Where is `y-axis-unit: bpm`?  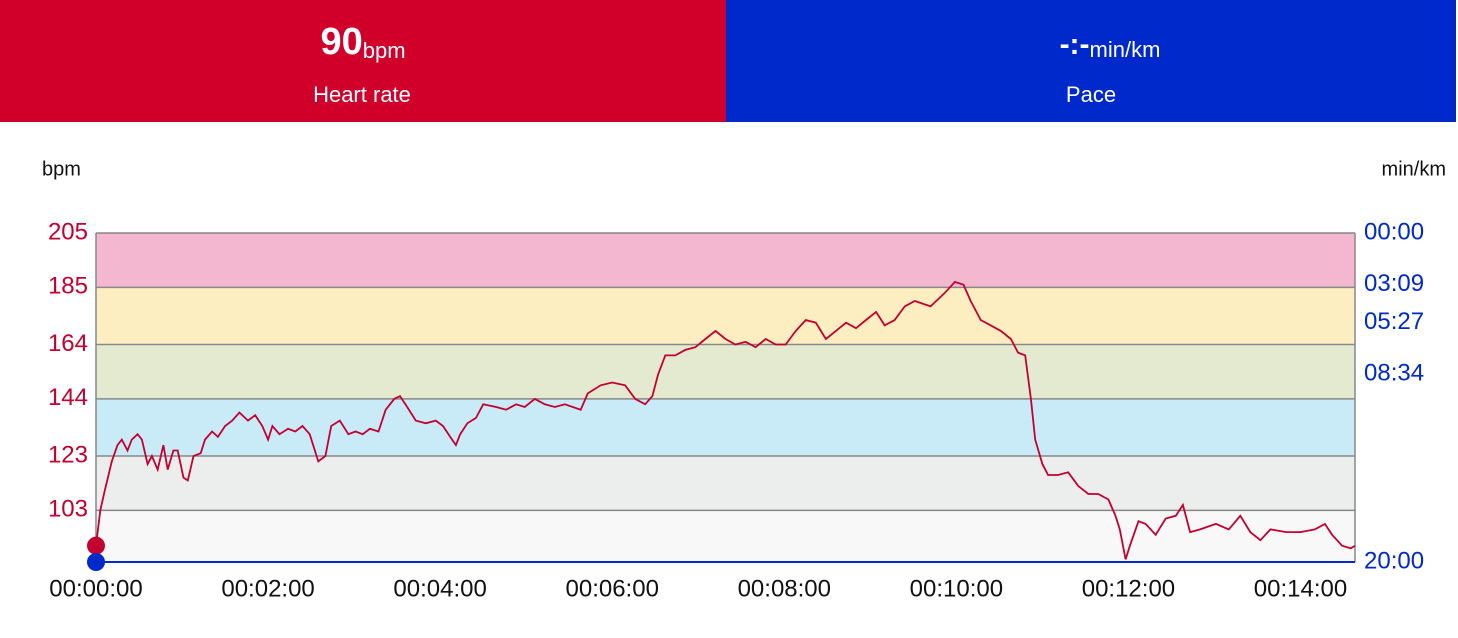
y-axis-unit: bpm is located at coordinates (61, 169).